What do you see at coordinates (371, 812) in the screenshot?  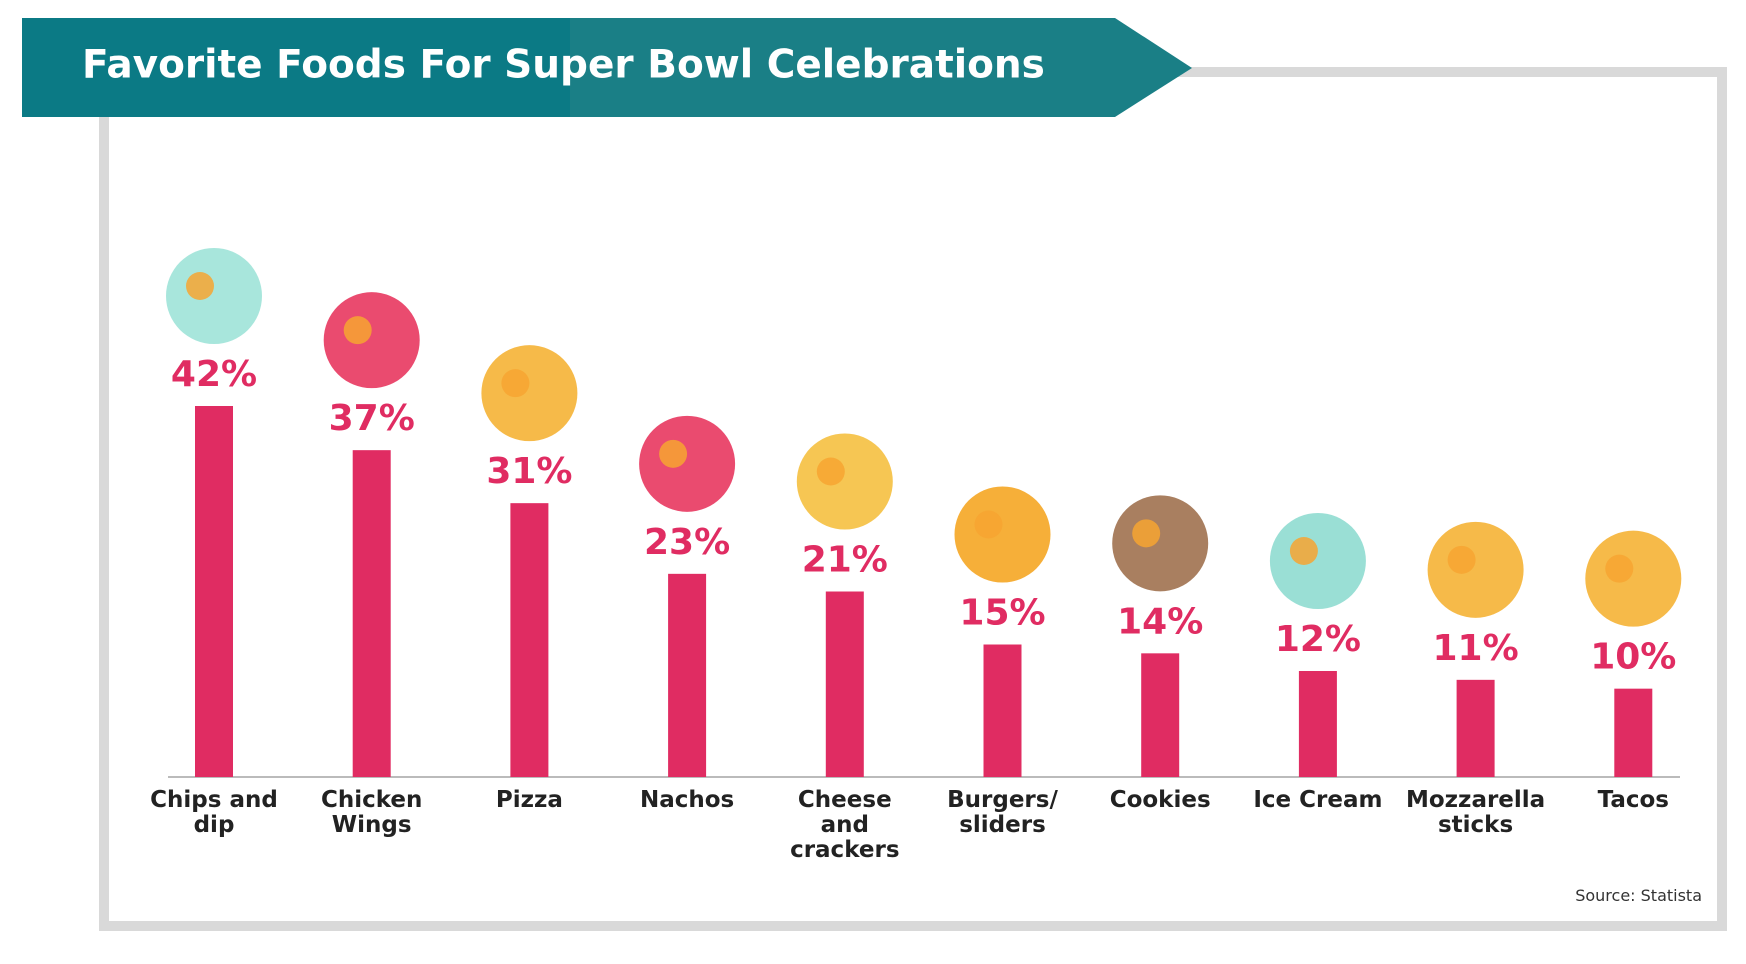 I see `x-tick-label: Chicken Wings` at bounding box center [371, 812].